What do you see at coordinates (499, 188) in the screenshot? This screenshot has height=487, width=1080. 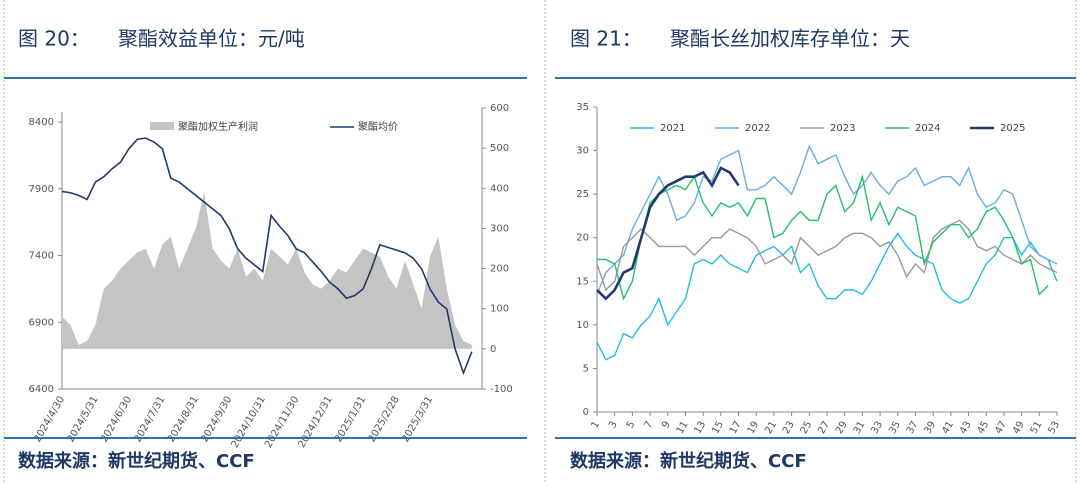 I see `y2-tick-label: 400` at bounding box center [499, 188].